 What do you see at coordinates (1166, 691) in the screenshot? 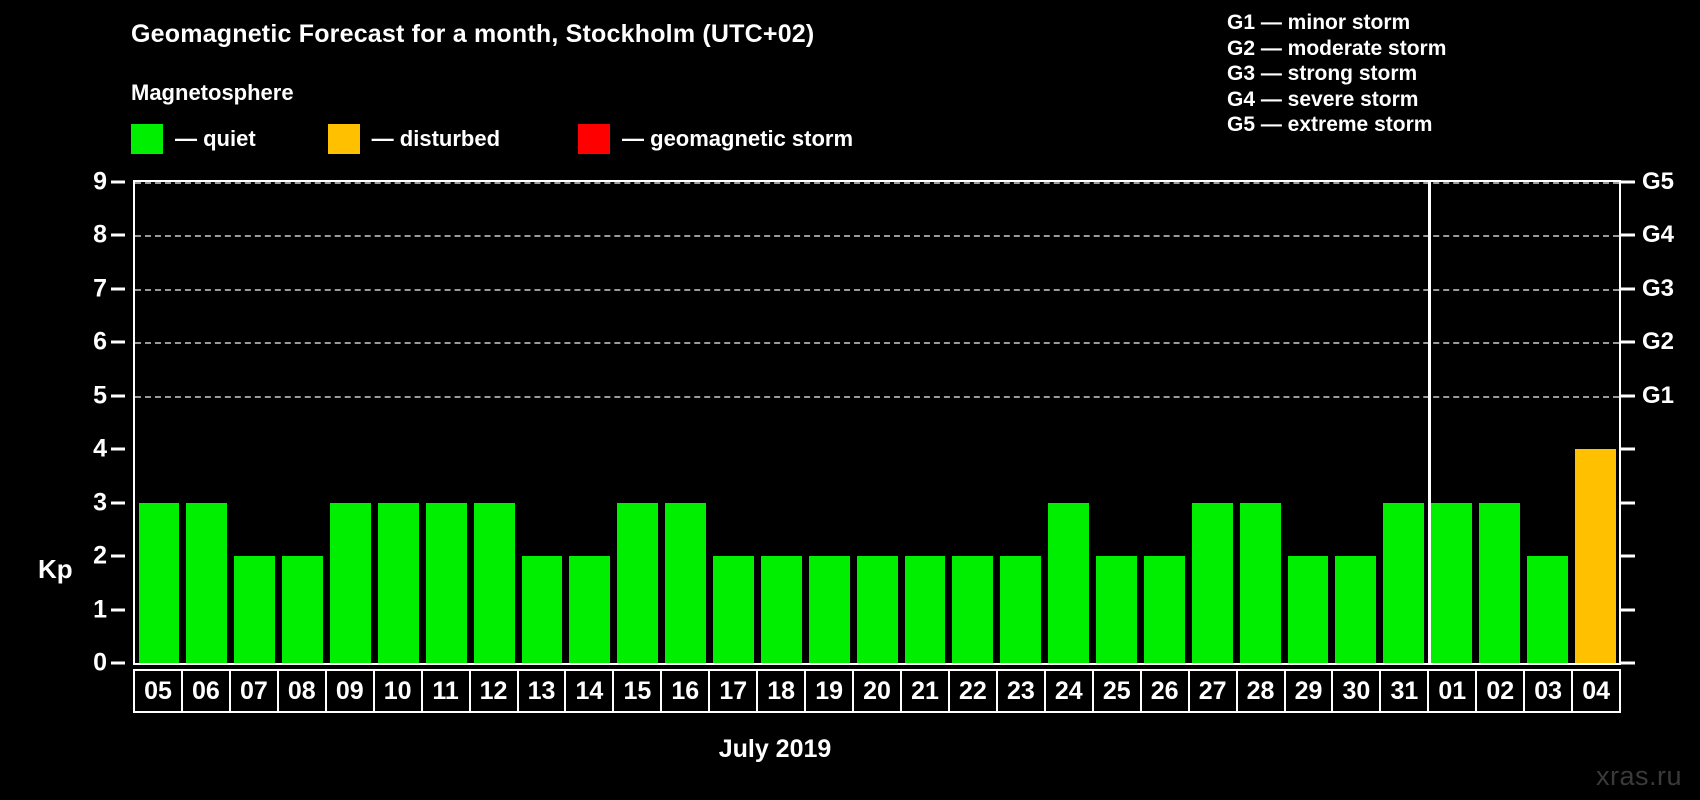
I see `x-axis-day-cell: 26` at bounding box center [1166, 691].